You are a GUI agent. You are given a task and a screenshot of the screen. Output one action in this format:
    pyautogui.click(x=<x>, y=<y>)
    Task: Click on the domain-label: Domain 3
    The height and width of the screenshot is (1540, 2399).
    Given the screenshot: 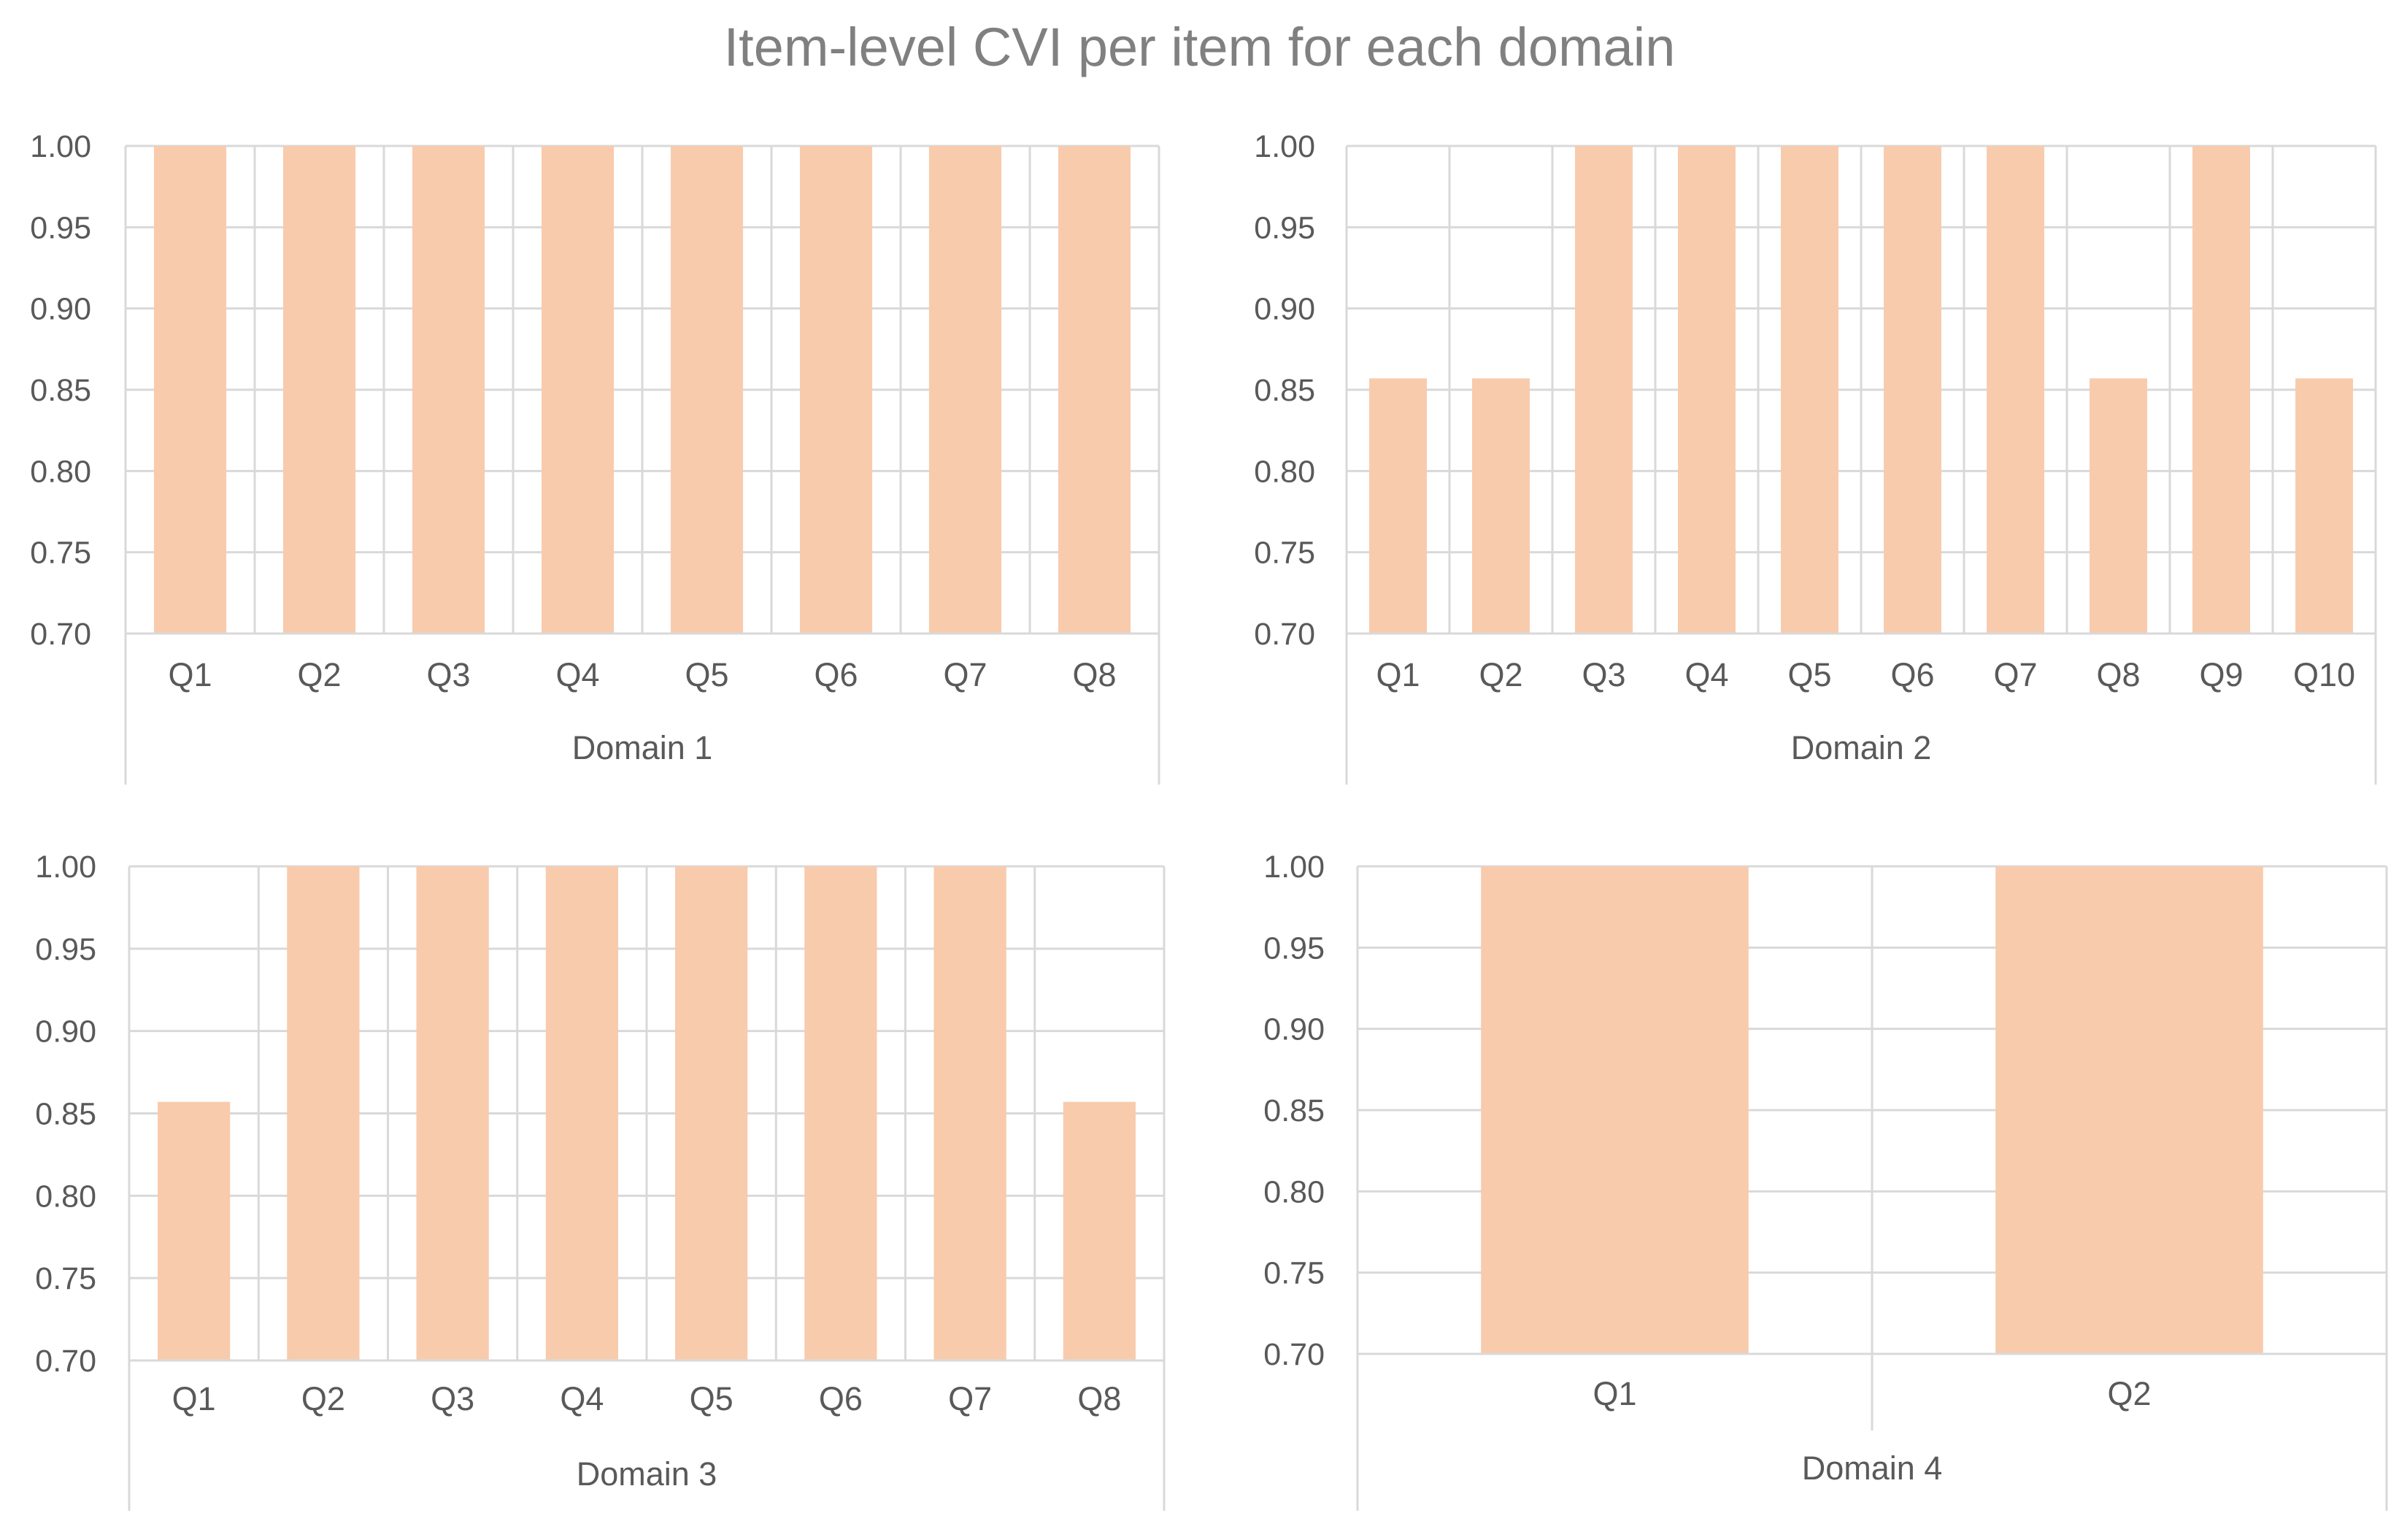 What is the action you would take?
    pyautogui.click(x=647, y=1474)
    